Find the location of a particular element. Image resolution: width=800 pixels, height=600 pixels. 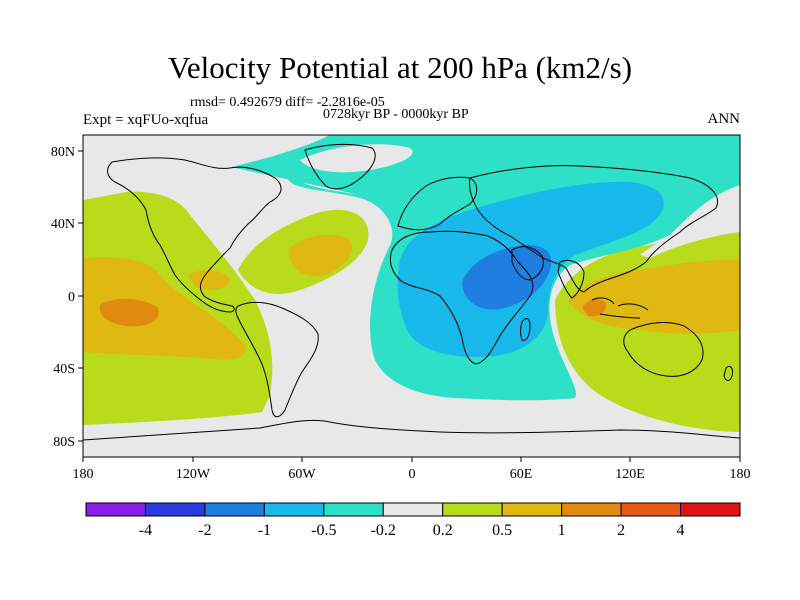

colorbar-label: 0.2 is located at coordinates (443, 530).